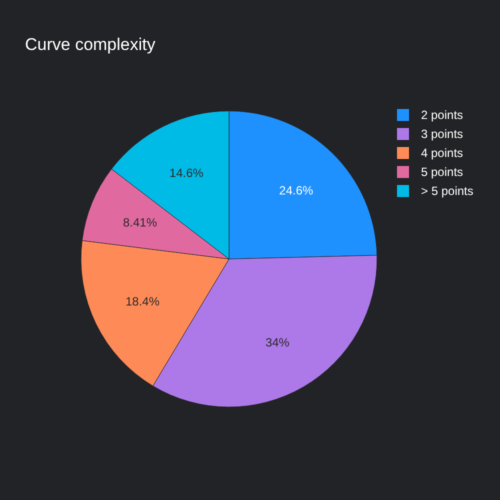  What do you see at coordinates (277, 342) in the screenshot?
I see `data-label: 34%` at bounding box center [277, 342].